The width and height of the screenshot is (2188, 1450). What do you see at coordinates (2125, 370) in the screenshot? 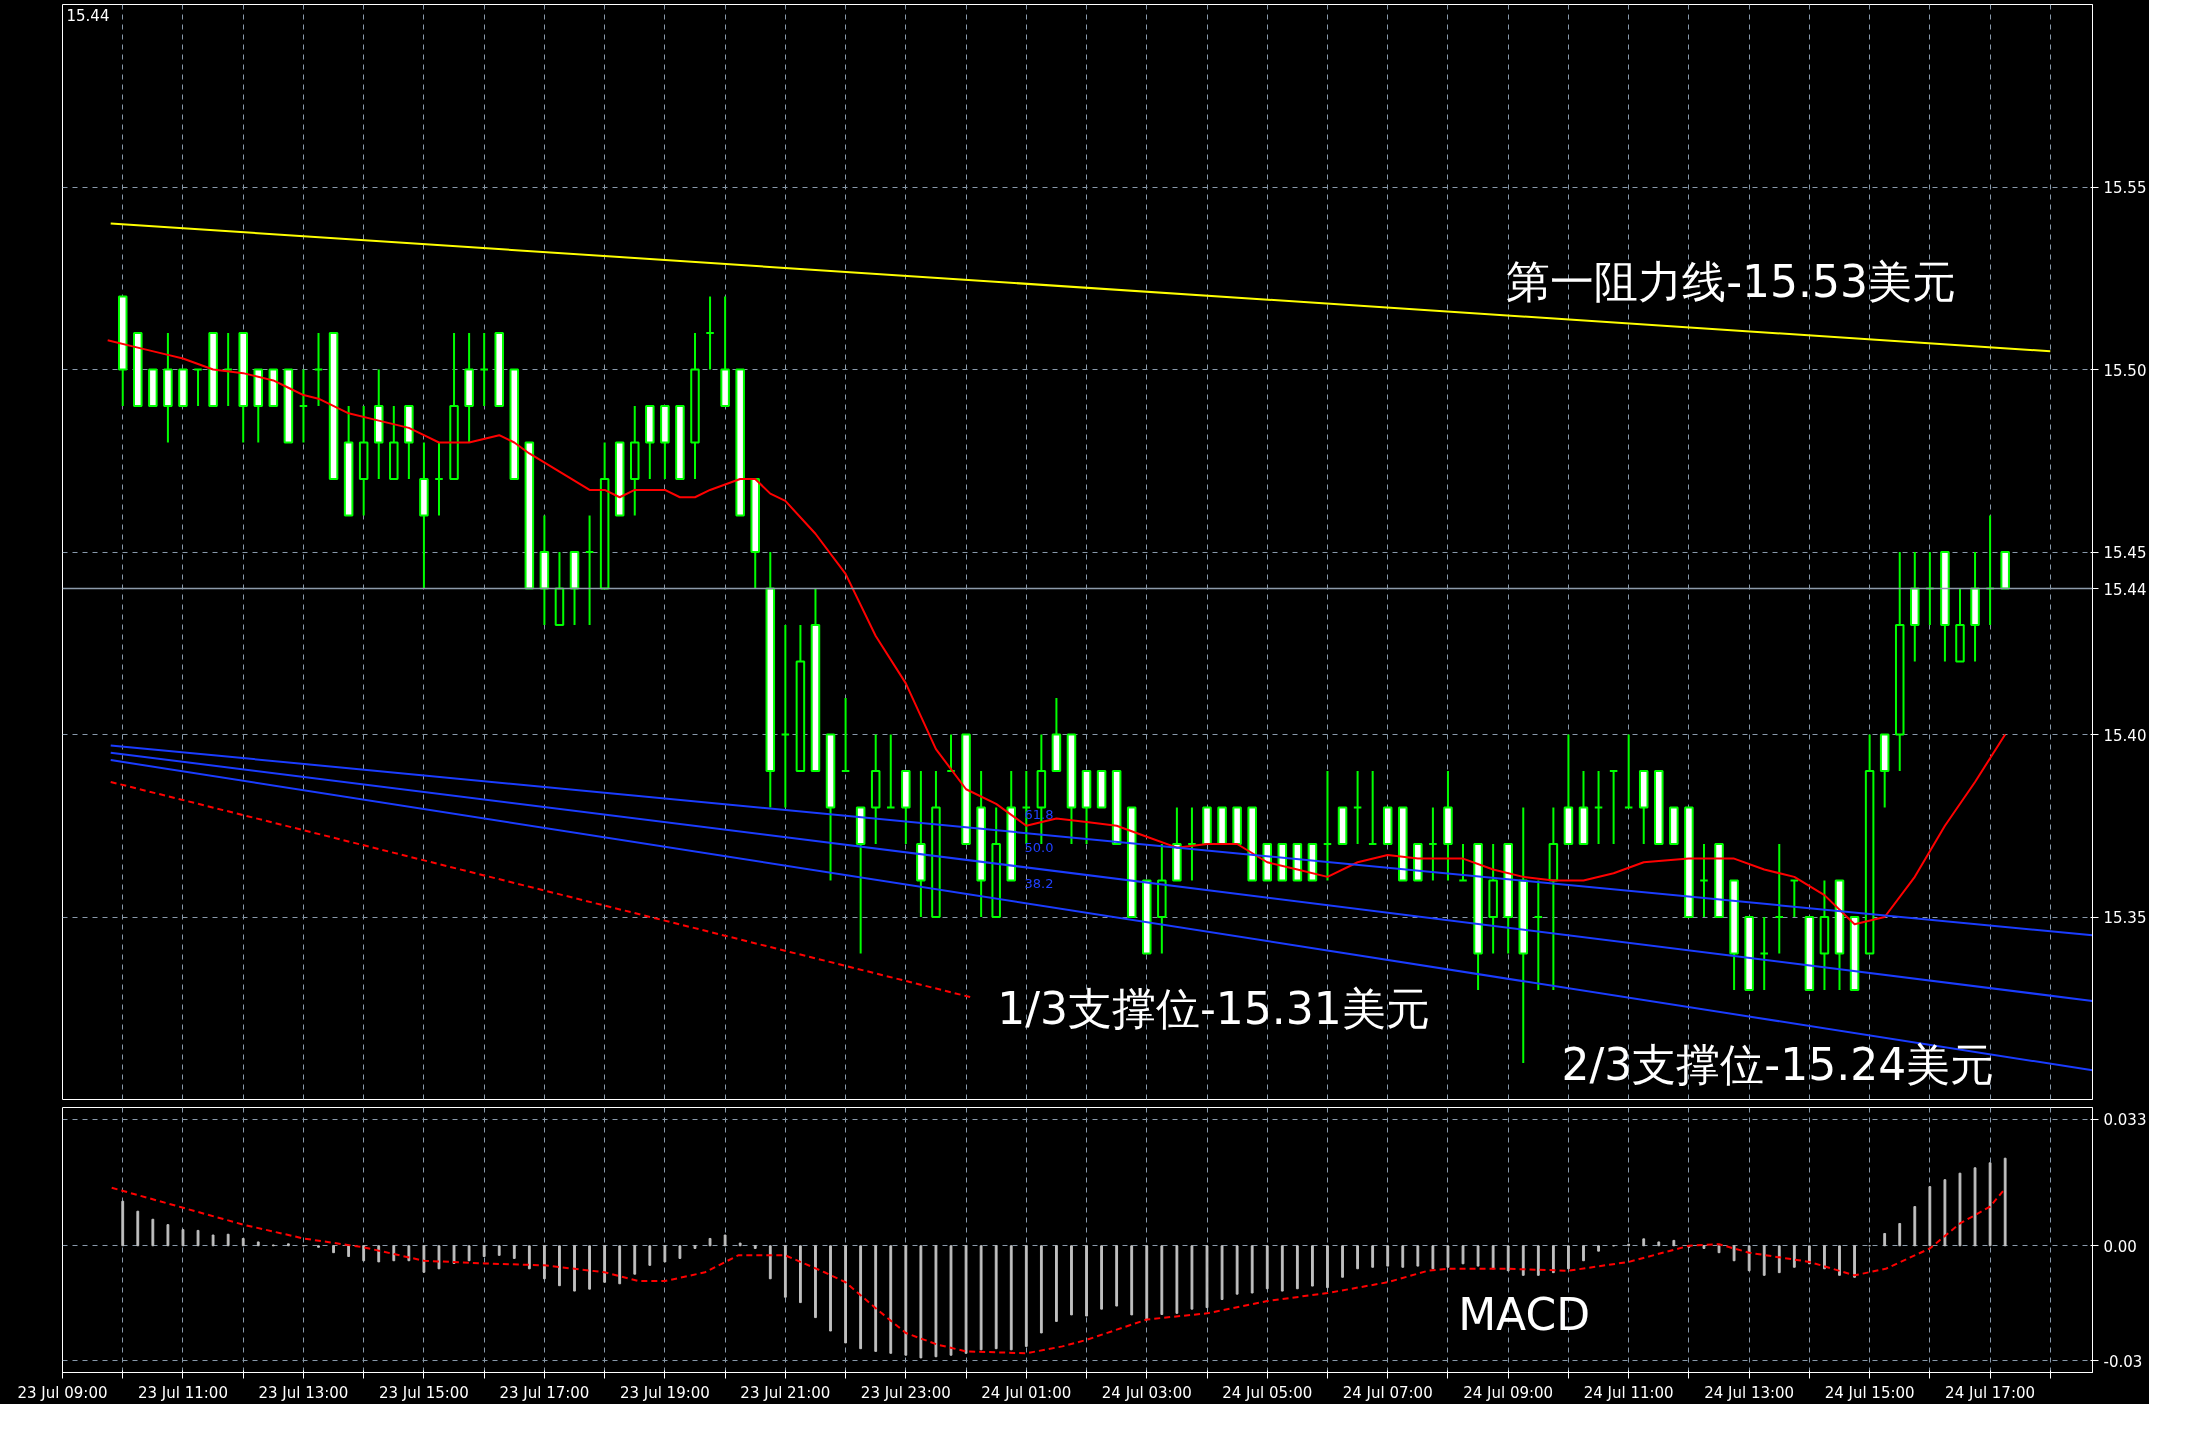
I see `y-tick-label: 15.50` at bounding box center [2125, 370].